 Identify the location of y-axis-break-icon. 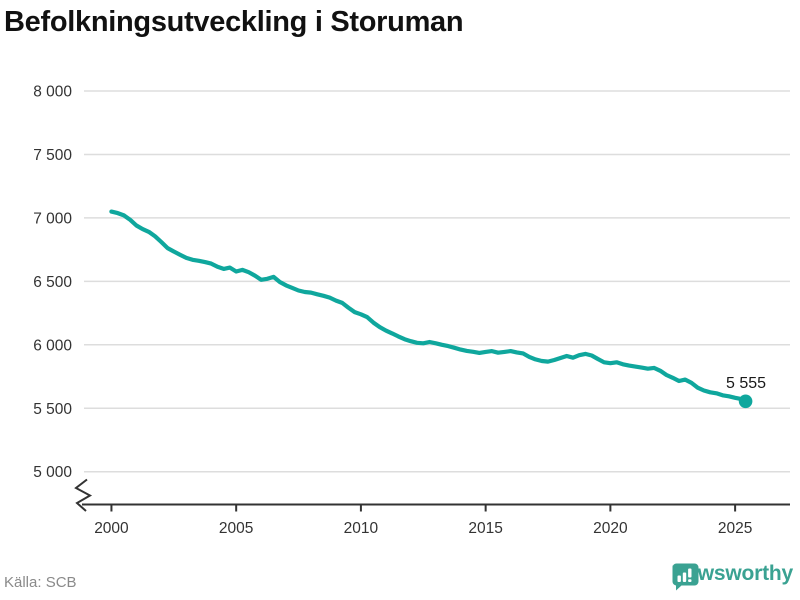
(83, 495).